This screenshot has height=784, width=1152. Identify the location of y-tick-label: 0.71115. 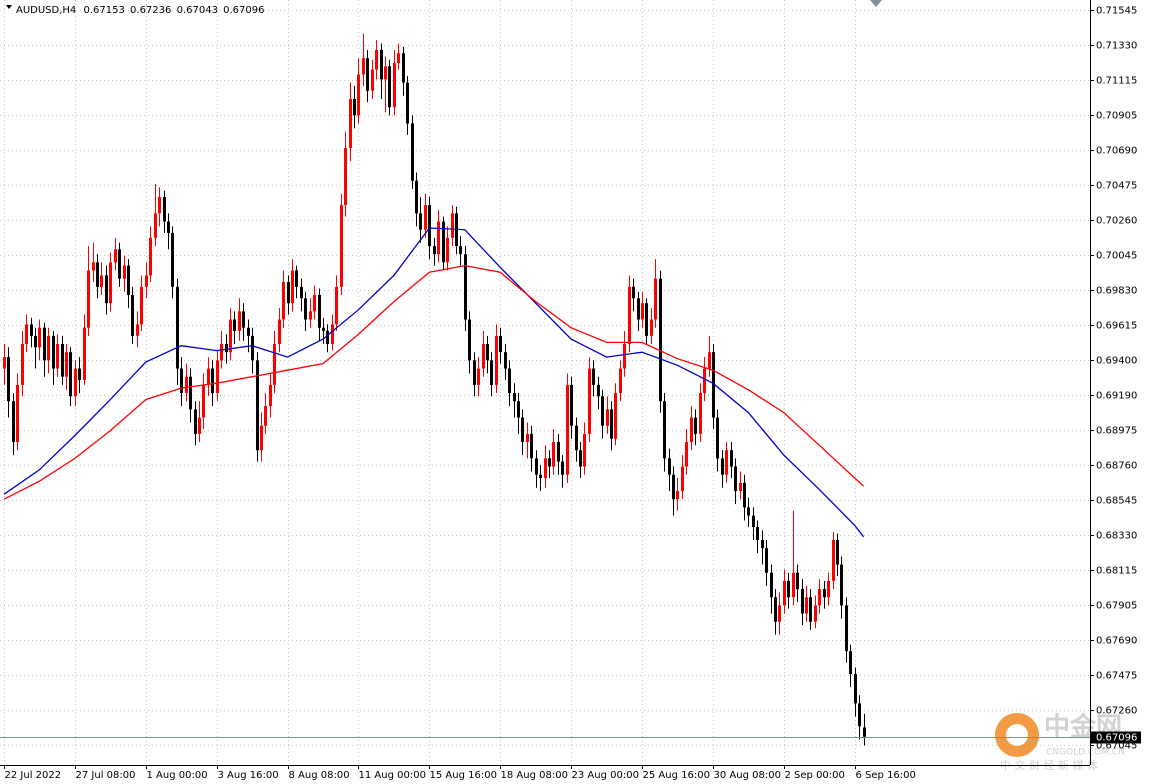
(1116, 81).